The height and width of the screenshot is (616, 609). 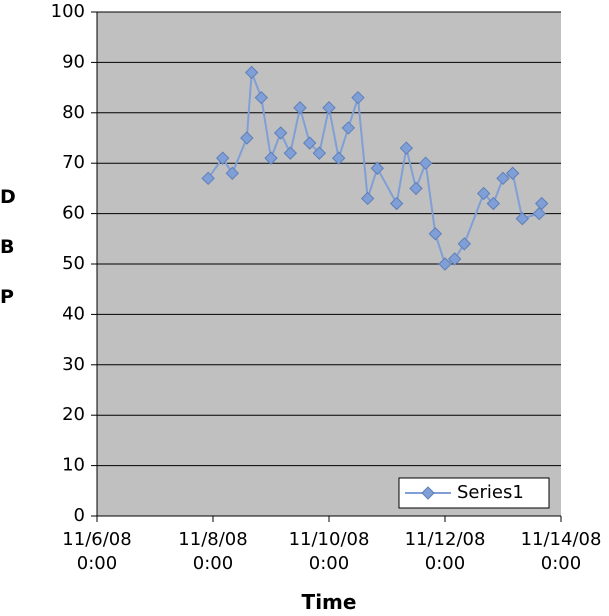 What do you see at coordinates (428, 493) in the screenshot?
I see `legend-marker` at bounding box center [428, 493].